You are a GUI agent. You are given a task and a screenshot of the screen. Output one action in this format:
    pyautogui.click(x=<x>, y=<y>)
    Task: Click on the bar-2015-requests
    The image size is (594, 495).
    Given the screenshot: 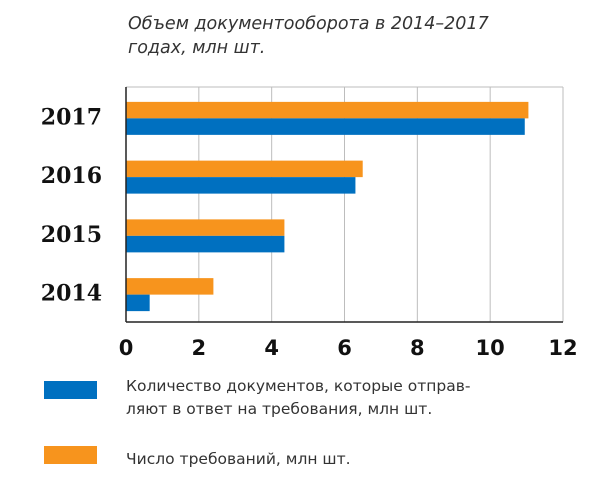 What is the action you would take?
    pyautogui.click(x=205, y=227)
    